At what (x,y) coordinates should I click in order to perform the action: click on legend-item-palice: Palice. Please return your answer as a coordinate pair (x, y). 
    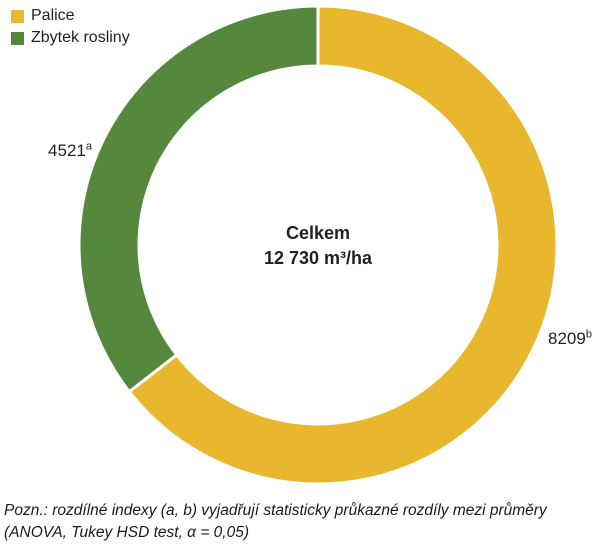
    Looking at the image, I should click on (70, 16).